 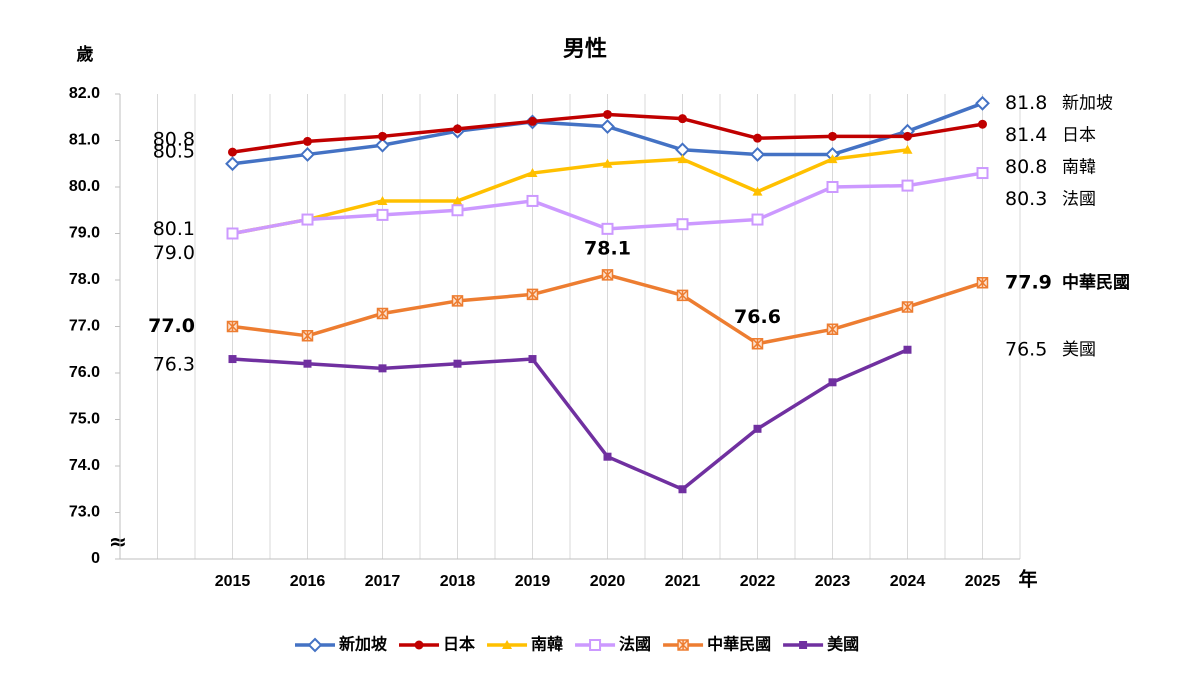 What do you see at coordinates (683, 581) in the screenshot?
I see `x-tick-label: 2021` at bounding box center [683, 581].